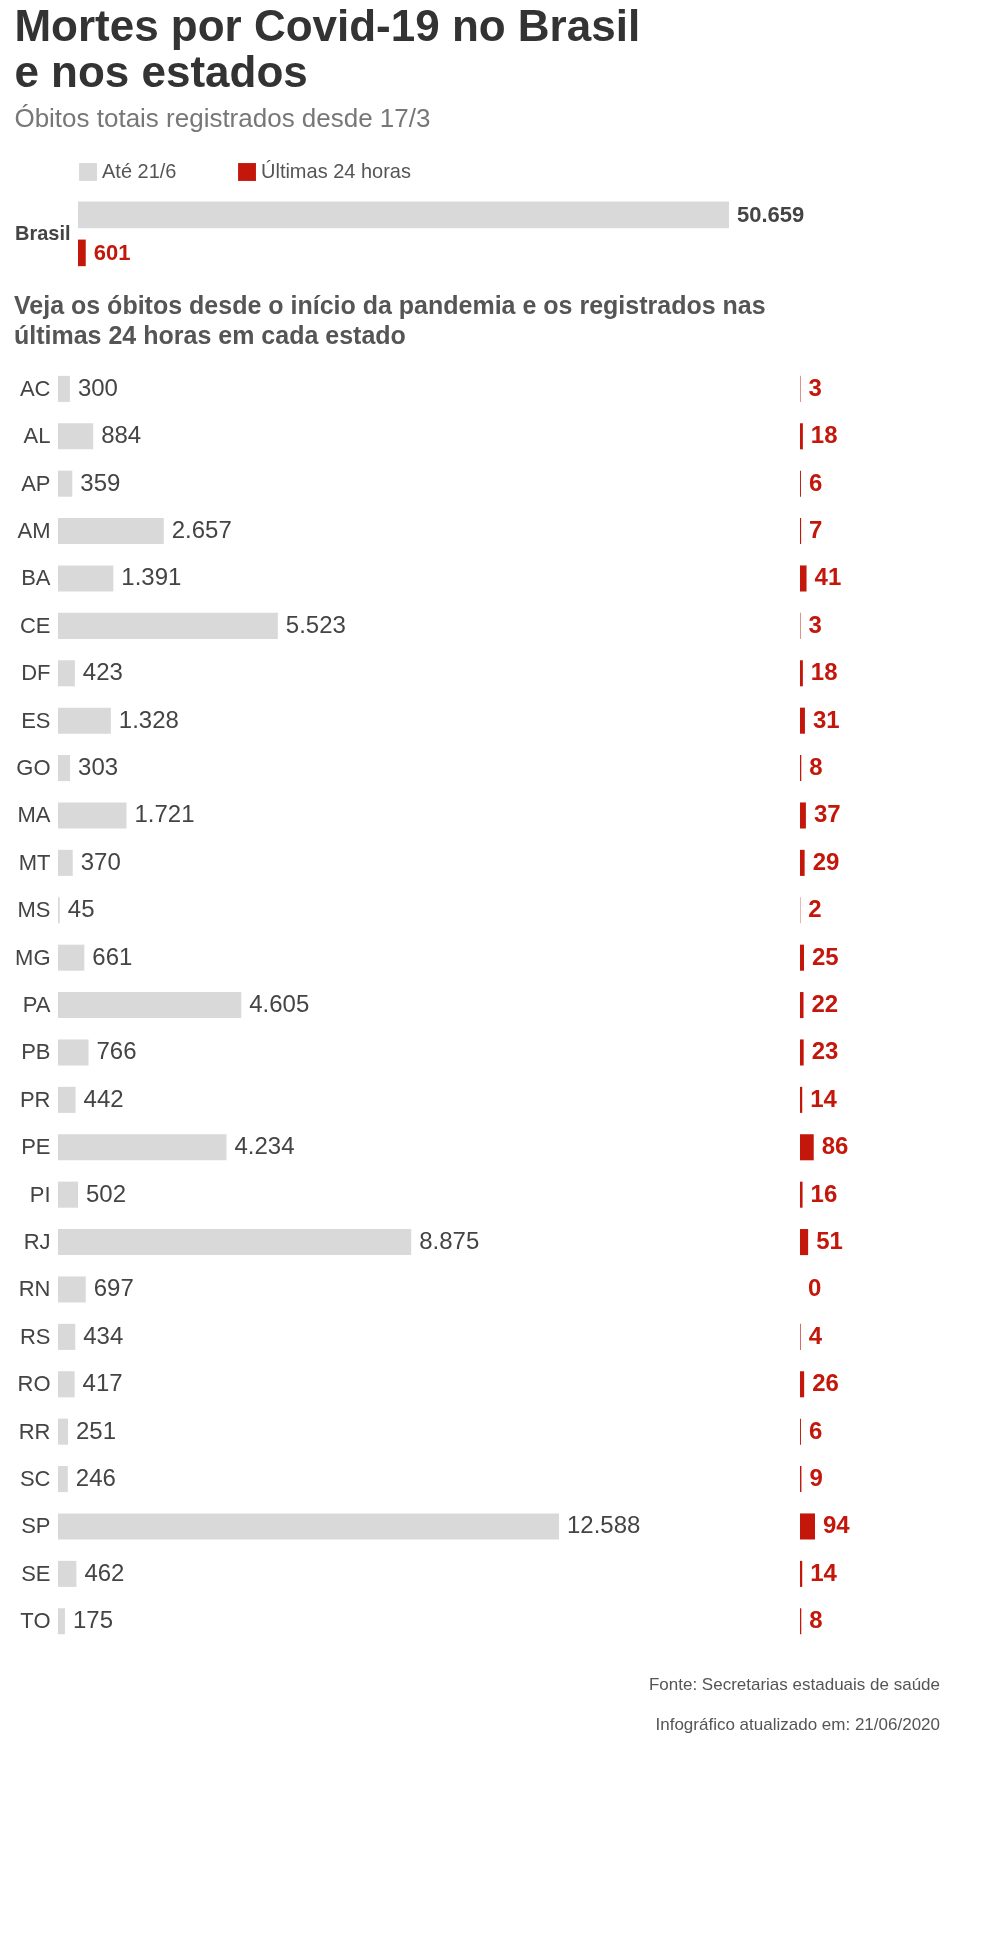 This screenshot has width=984, height=1938. What do you see at coordinates (390, 319) in the screenshot?
I see `chart-title: Veja os óbitos desde o início da pandemia e os registrados nas últimas 24 horas em cada estado` at bounding box center [390, 319].